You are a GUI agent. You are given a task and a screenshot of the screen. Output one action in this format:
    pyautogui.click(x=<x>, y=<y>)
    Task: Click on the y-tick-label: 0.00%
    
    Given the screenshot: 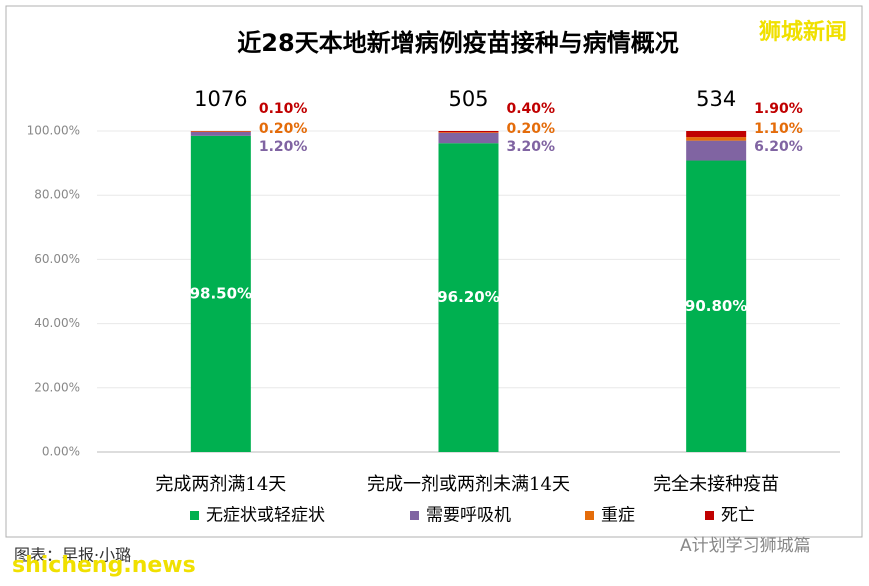 What is the action you would take?
    pyautogui.click(x=61, y=452)
    